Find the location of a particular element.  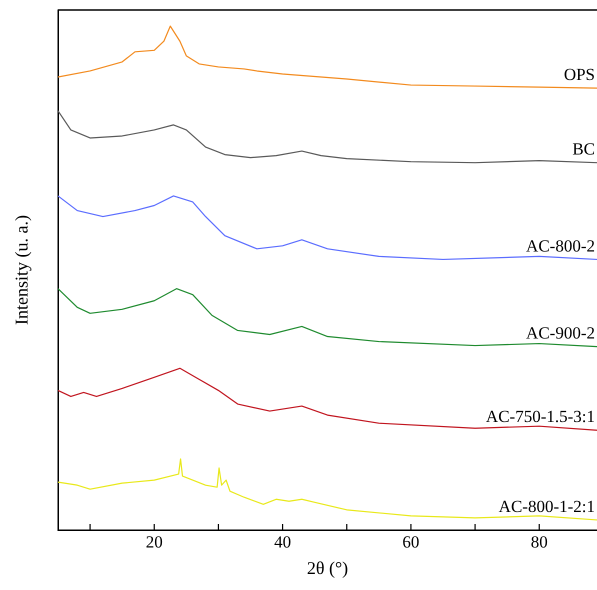

series-label: AC-800-2 is located at coordinates (560, 246).